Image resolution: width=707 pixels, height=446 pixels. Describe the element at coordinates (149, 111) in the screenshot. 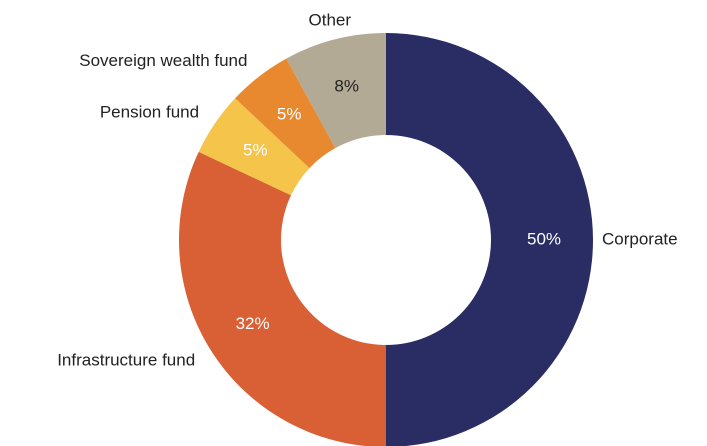

I see `category-label: Pension fund` at that location.